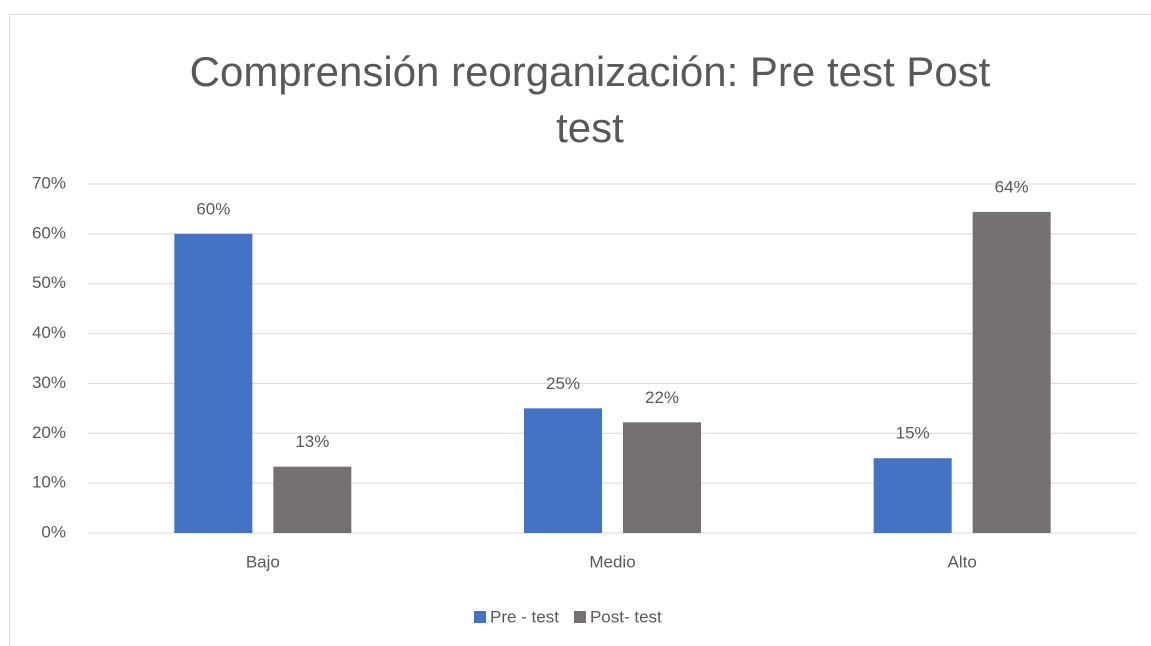 Image resolution: width=1151 pixels, height=646 pixels. I want to click on y-tick-label: 50%, so click(49, 282).